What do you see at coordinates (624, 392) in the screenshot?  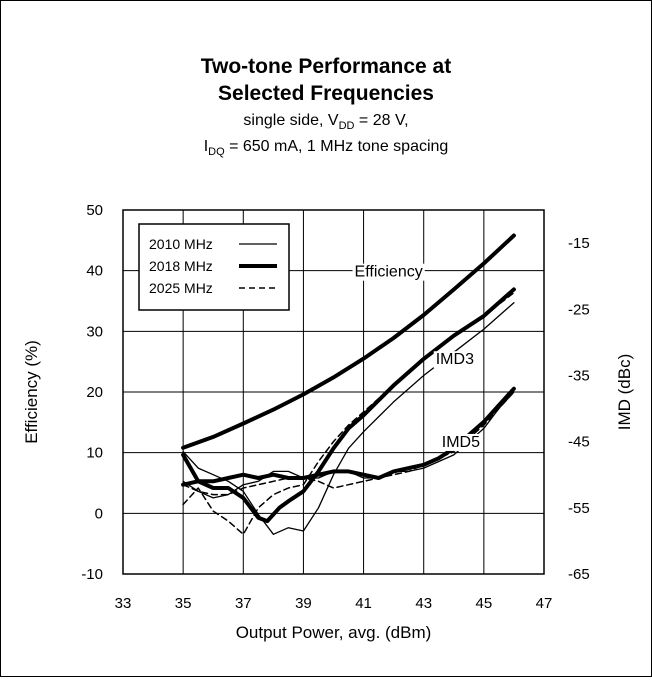 I see `y-axis-right-label: IMD (dBc)` at bounding box center [624, 392].